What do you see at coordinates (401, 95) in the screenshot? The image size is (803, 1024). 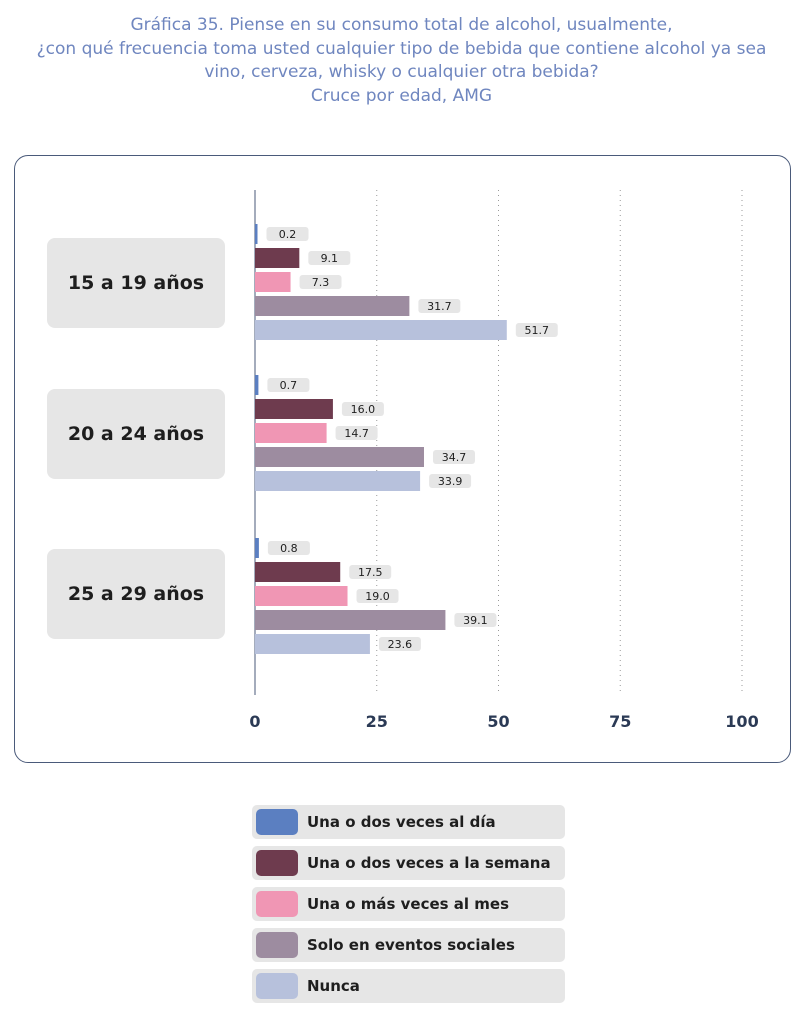 I see `title-line-4: Cruce por edad, AMG` at bounding box center [401, 95].